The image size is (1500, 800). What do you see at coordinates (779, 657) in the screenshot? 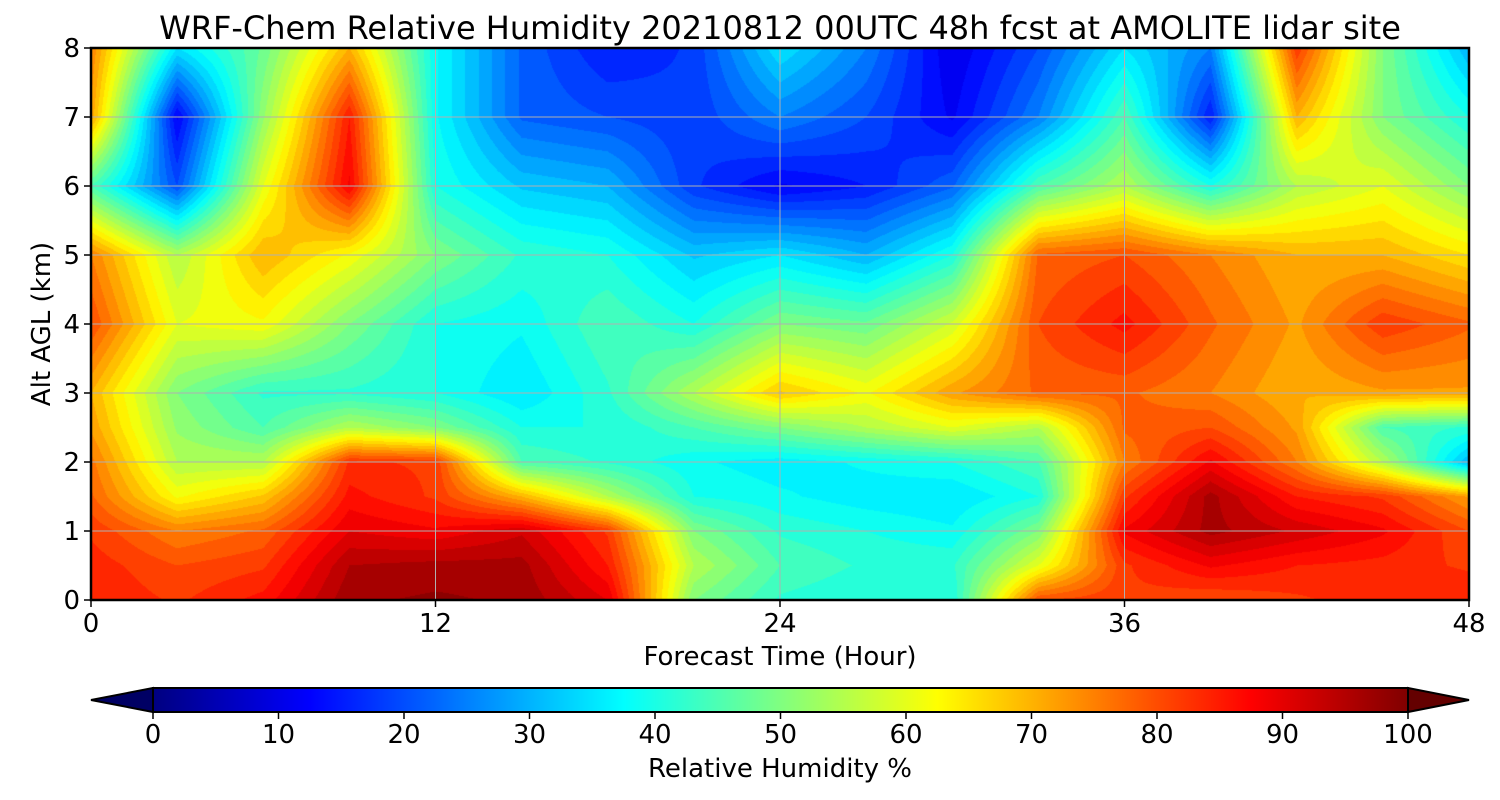
I see `x-axis-label: Forecast Time (Hour)` at bounding box center [779, 657].